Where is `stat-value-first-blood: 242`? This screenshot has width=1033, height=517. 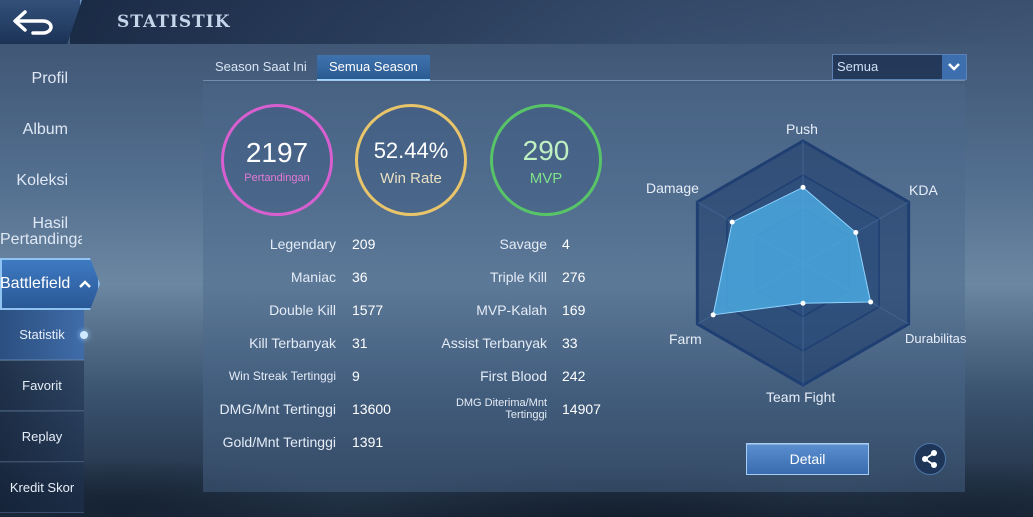 stat-value-first-blood: 242 is located at coordinates (574, 376).